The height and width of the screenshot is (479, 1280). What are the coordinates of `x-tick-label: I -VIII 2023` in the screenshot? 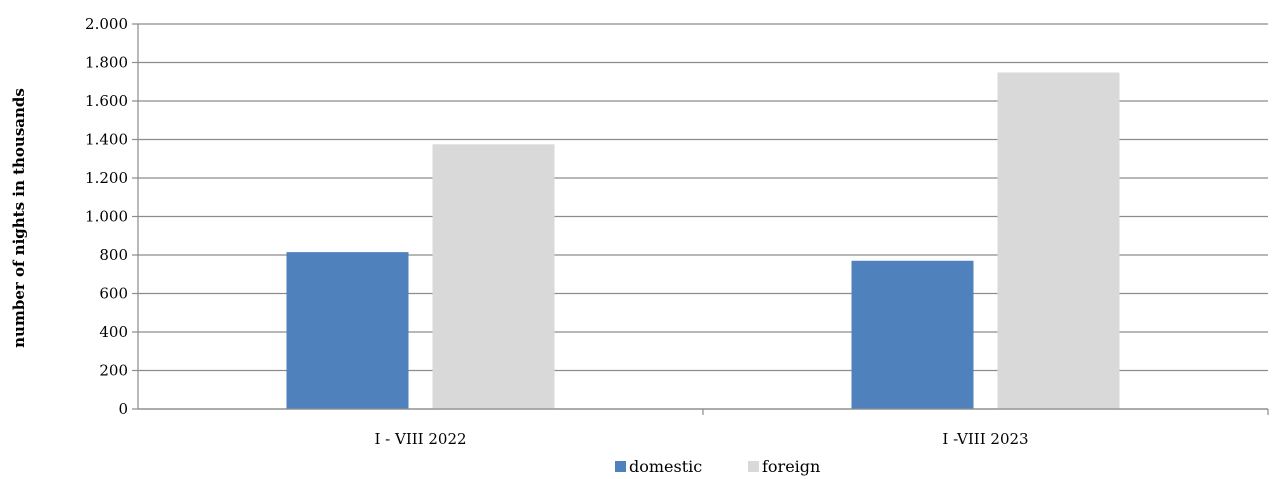 It's located at (985, 439).